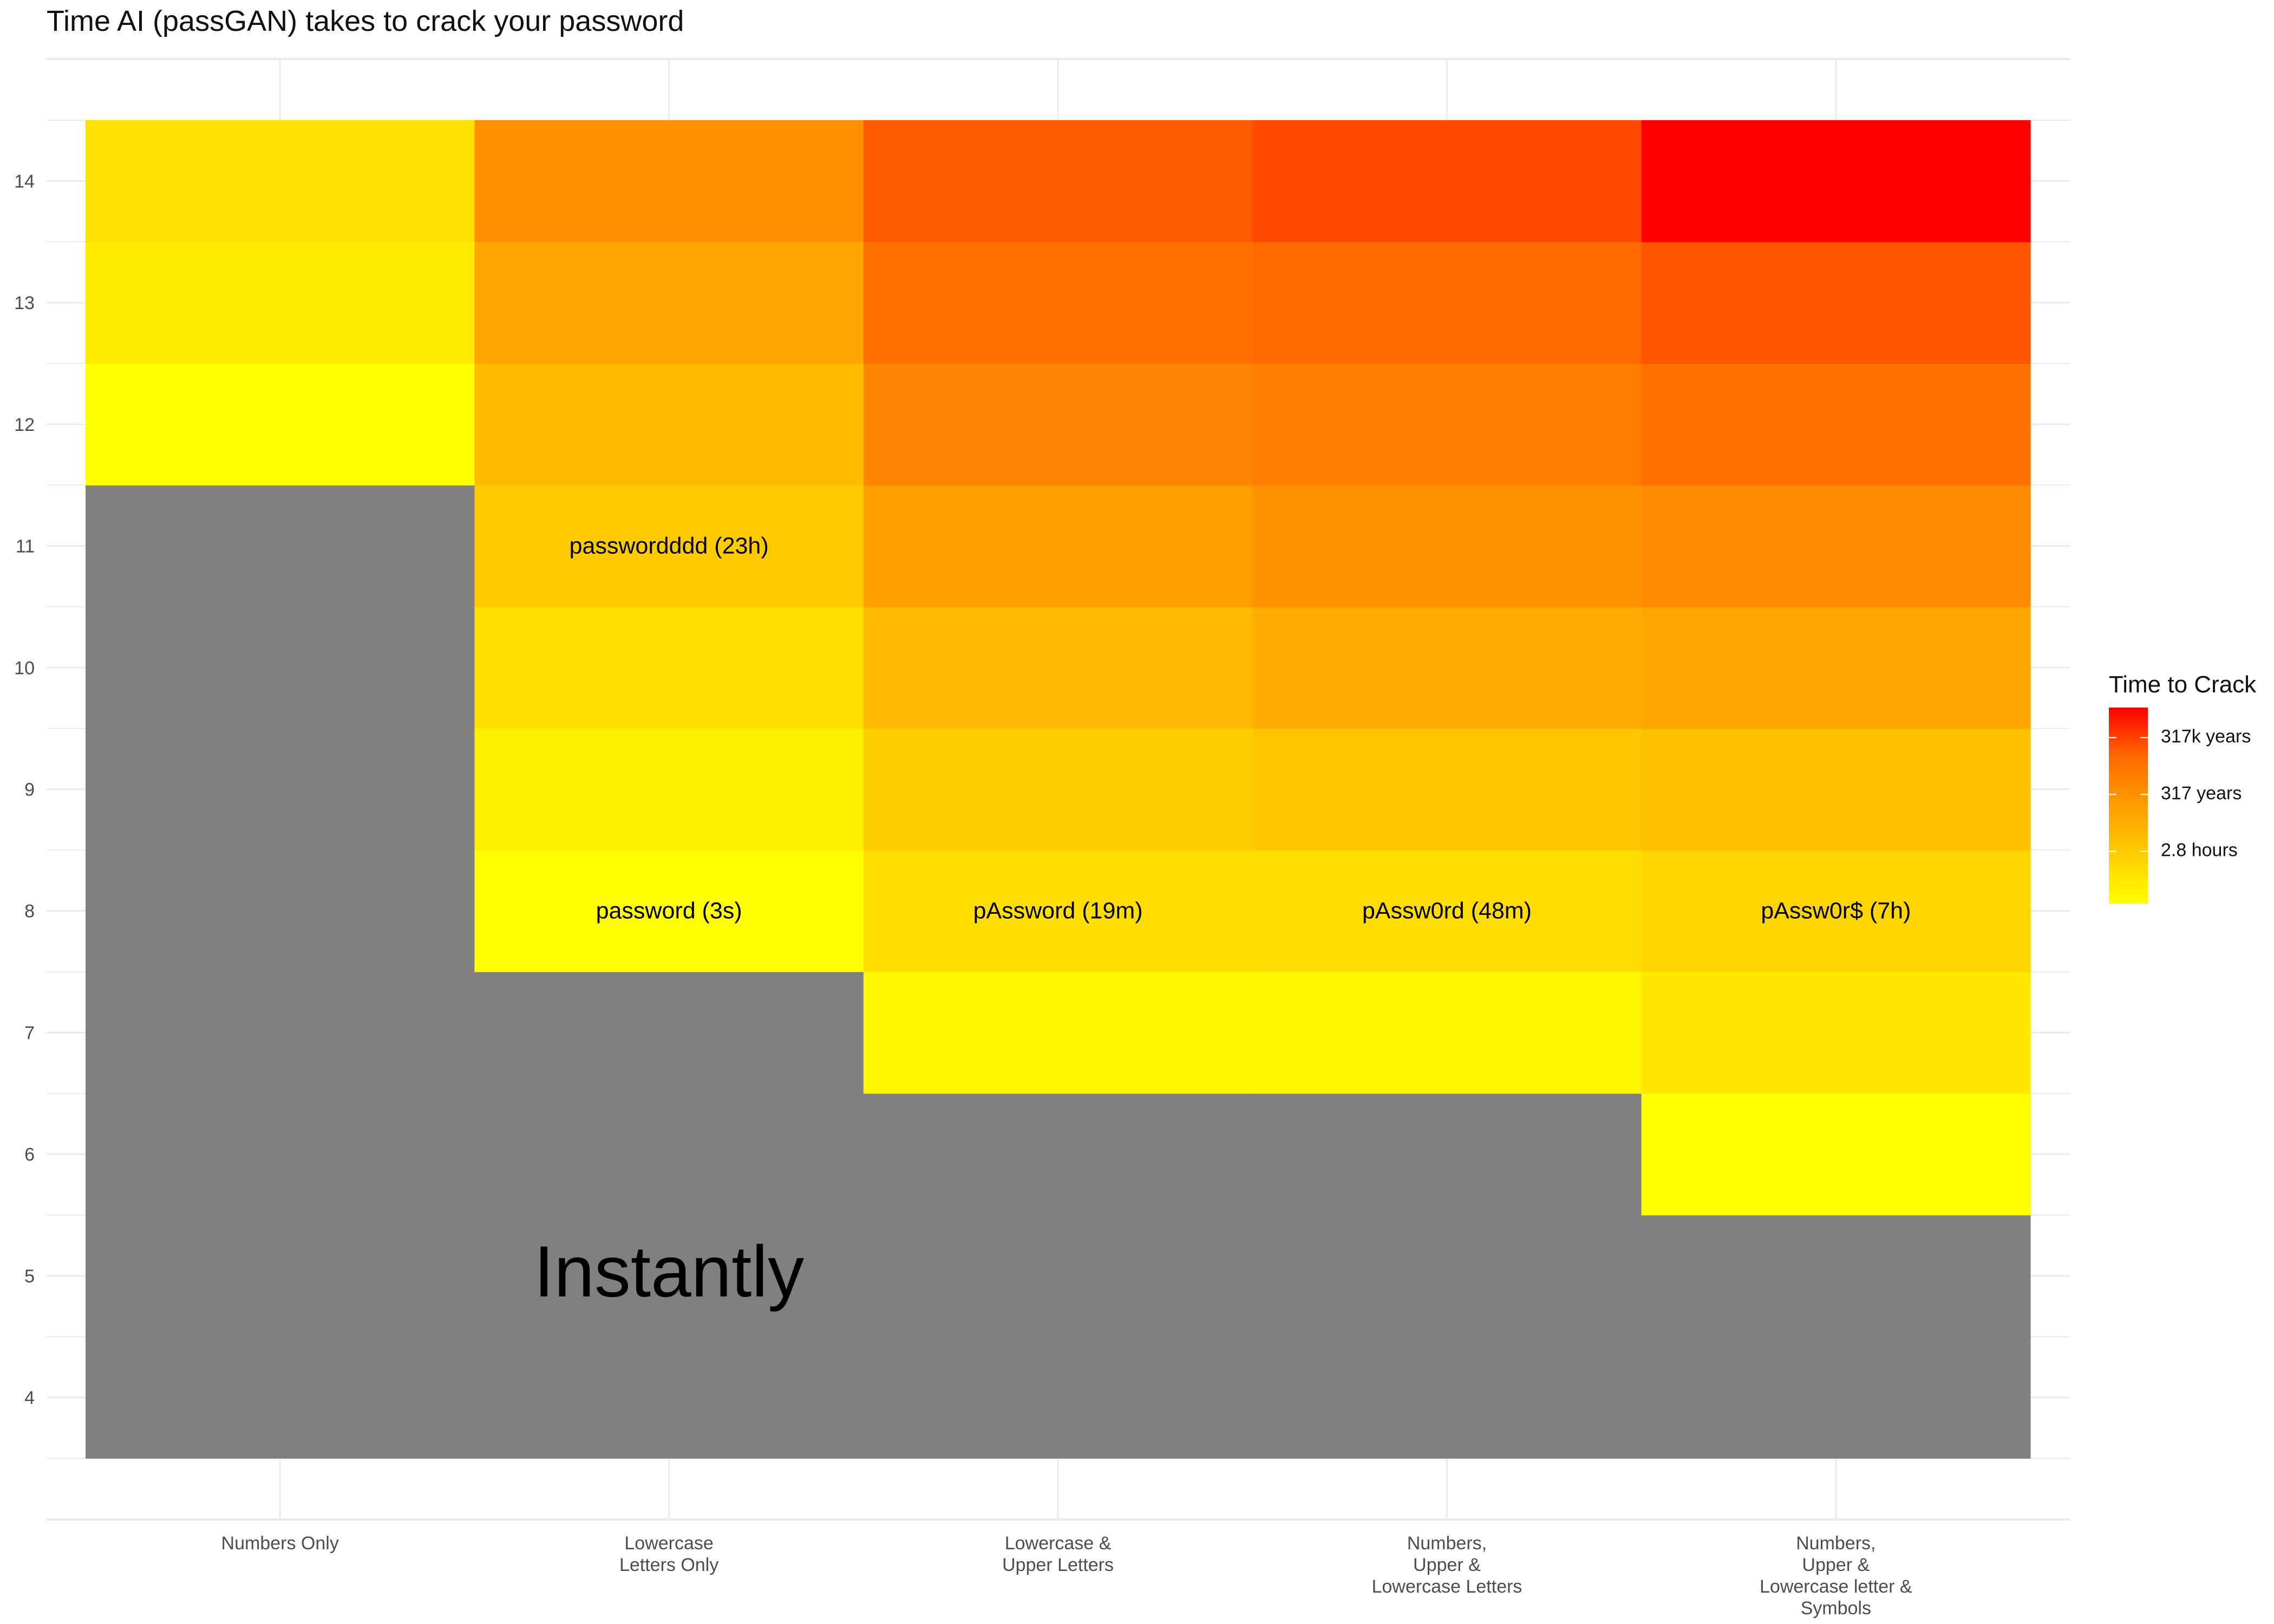 Image resolution: width=2274 pixels, height=1624 pixels. Describe the element at coordinates (1836, 1576) in the screenshot. I see `x-tick-label: Numbers, Upper & Lowercase letter & Symbols` at that location.